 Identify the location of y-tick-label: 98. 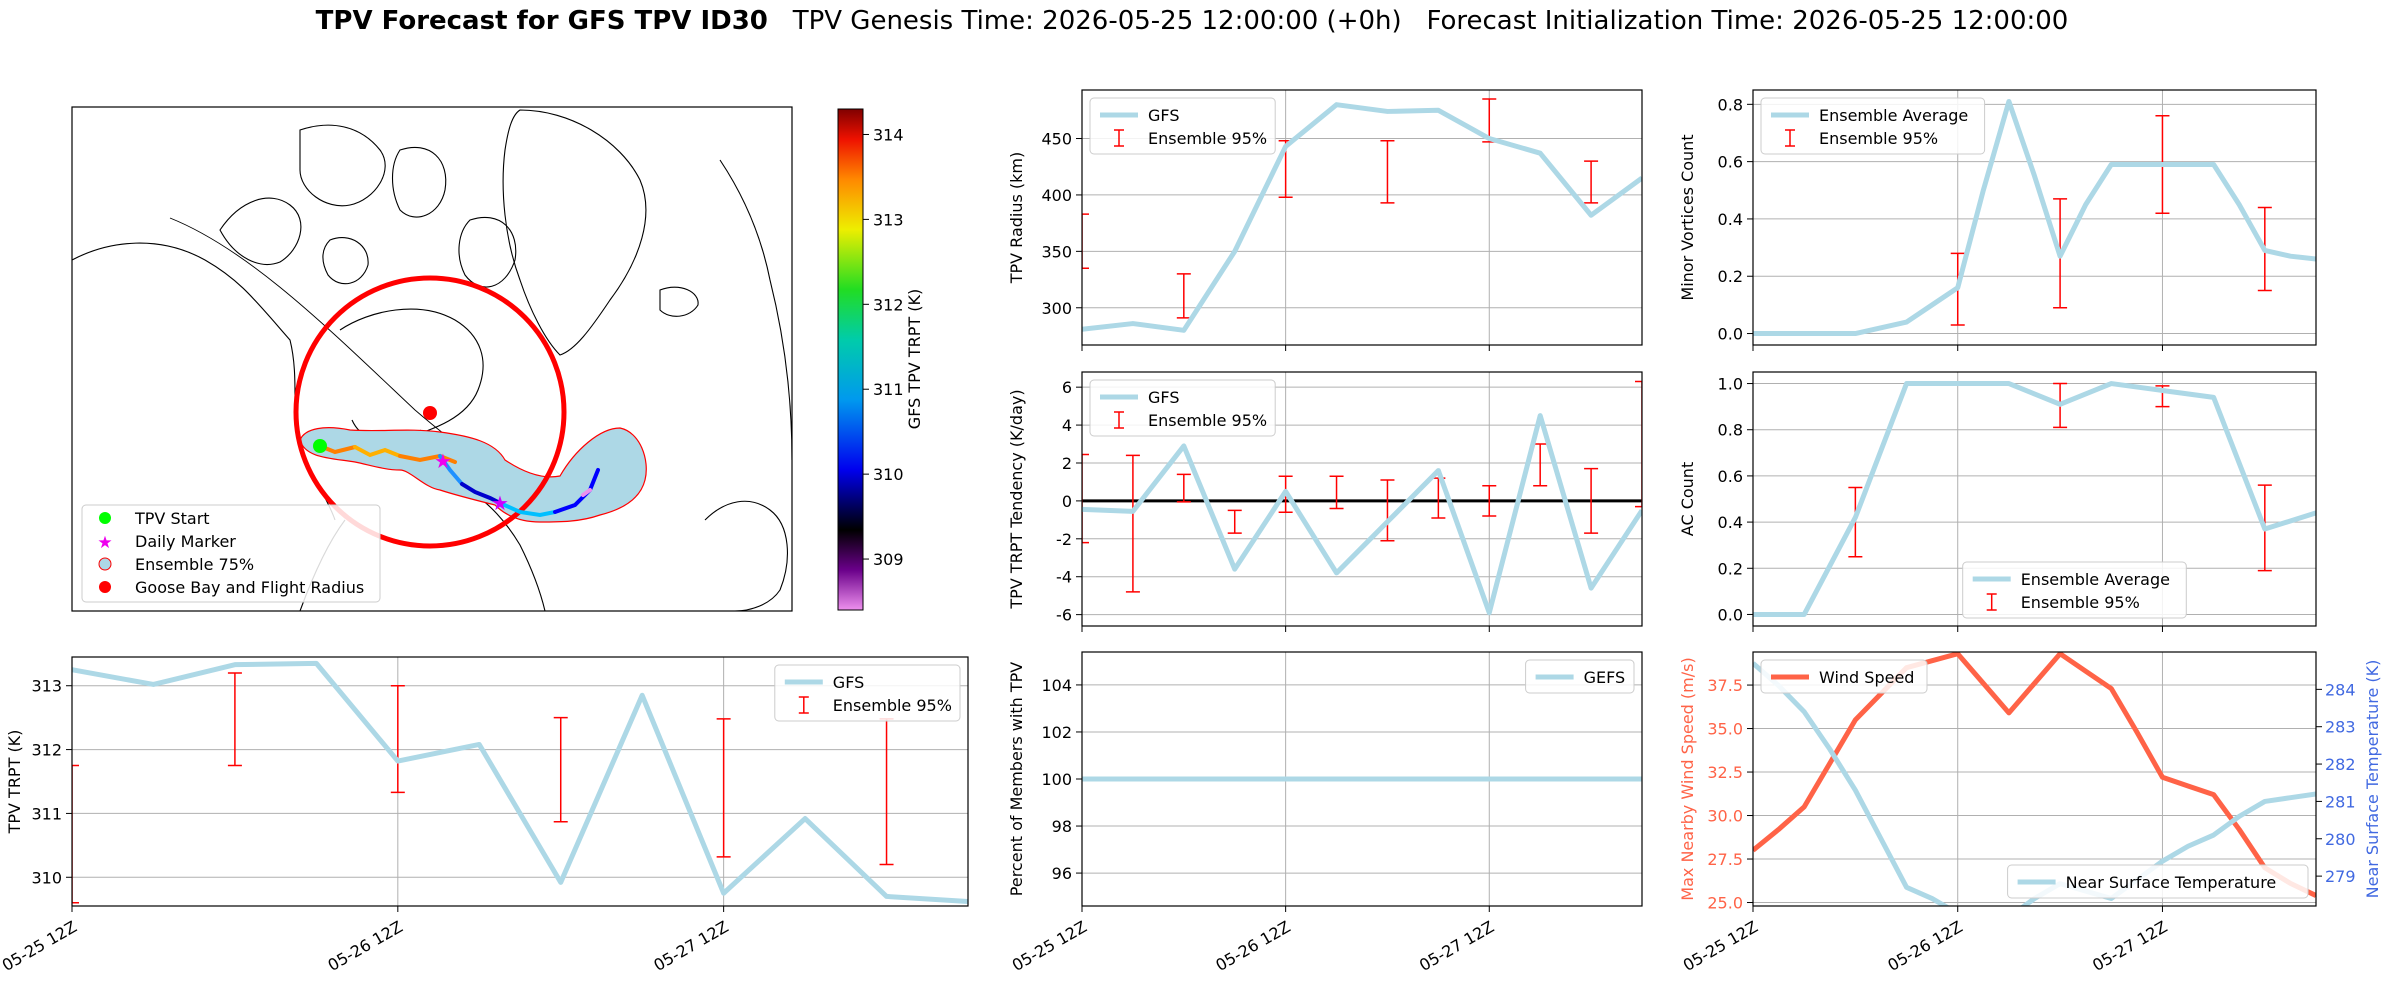
(1062, 826).